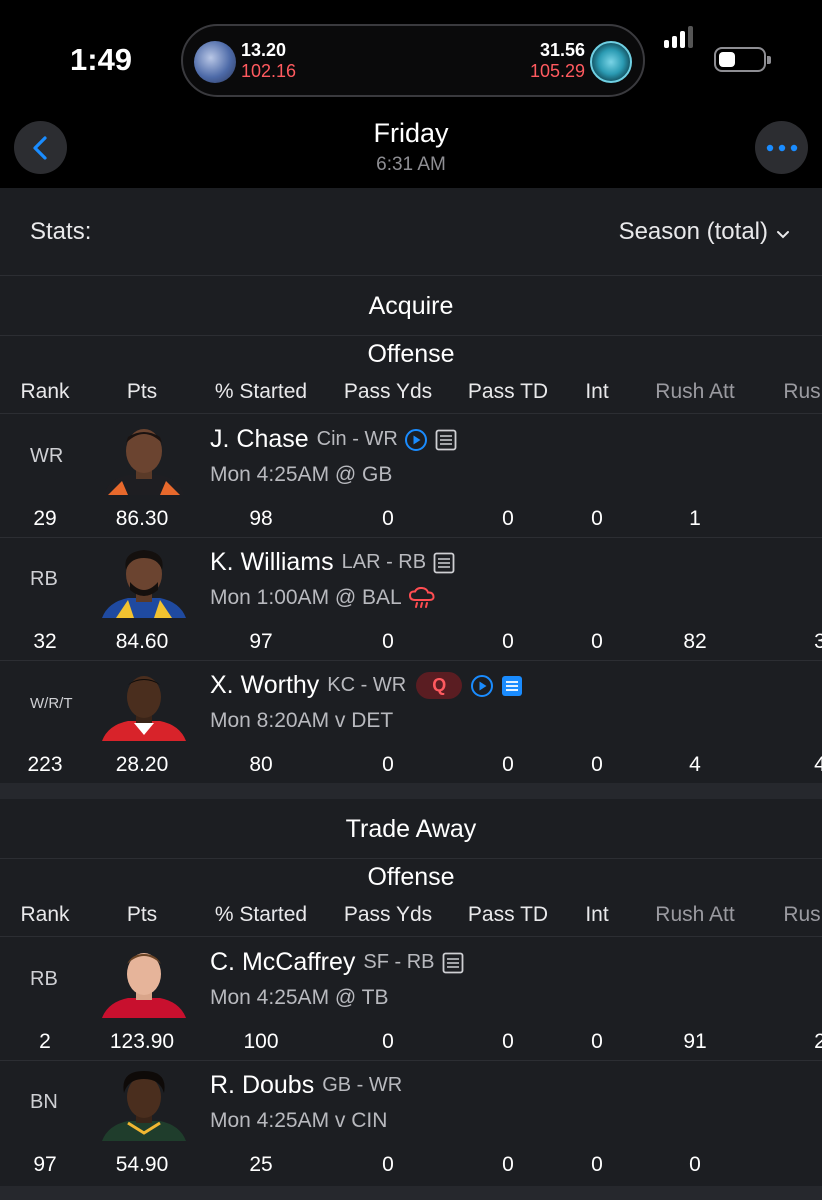 The image size is (822, 1200). I want to click on team-avatar-right, so click(611, 62).